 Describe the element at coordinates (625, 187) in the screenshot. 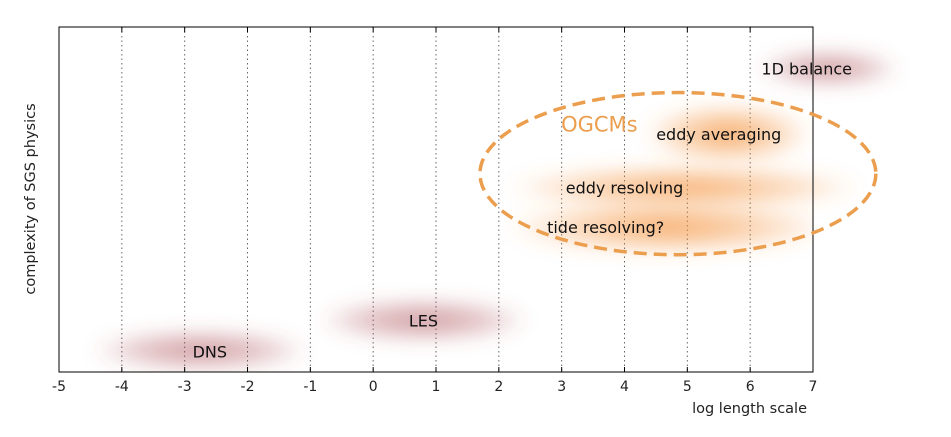

I see `region-label-eddy-resolving: eddy resolving` at that location.